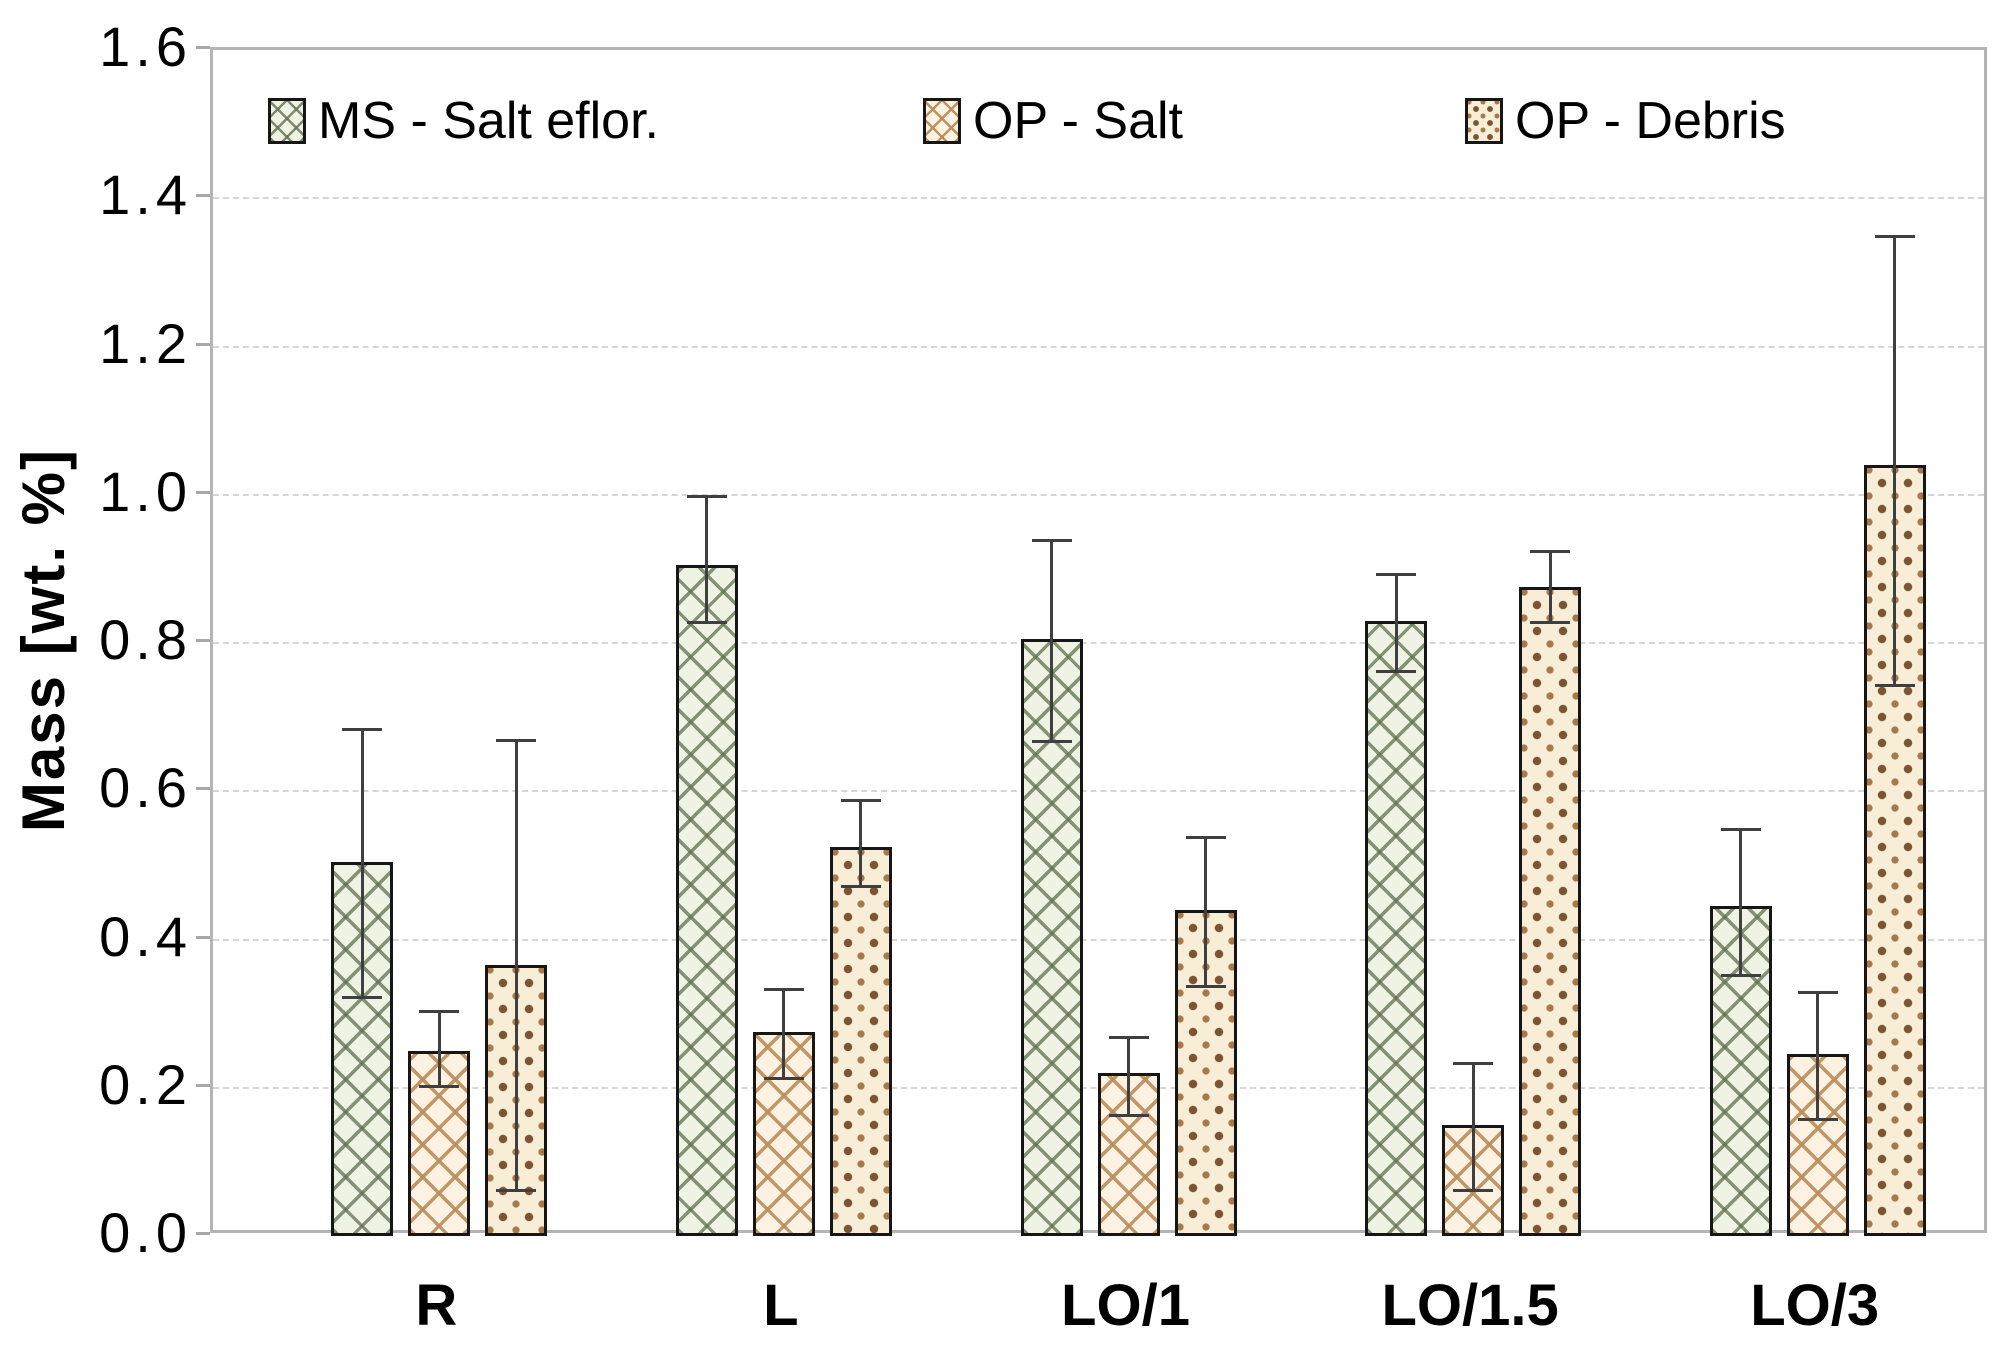 Image resolution: width=2008 pixels, height=1362 pixels. Describe the element at coordinates (145, 788) in the screenshot. I see `y-tick-label: 0.6` at that location.